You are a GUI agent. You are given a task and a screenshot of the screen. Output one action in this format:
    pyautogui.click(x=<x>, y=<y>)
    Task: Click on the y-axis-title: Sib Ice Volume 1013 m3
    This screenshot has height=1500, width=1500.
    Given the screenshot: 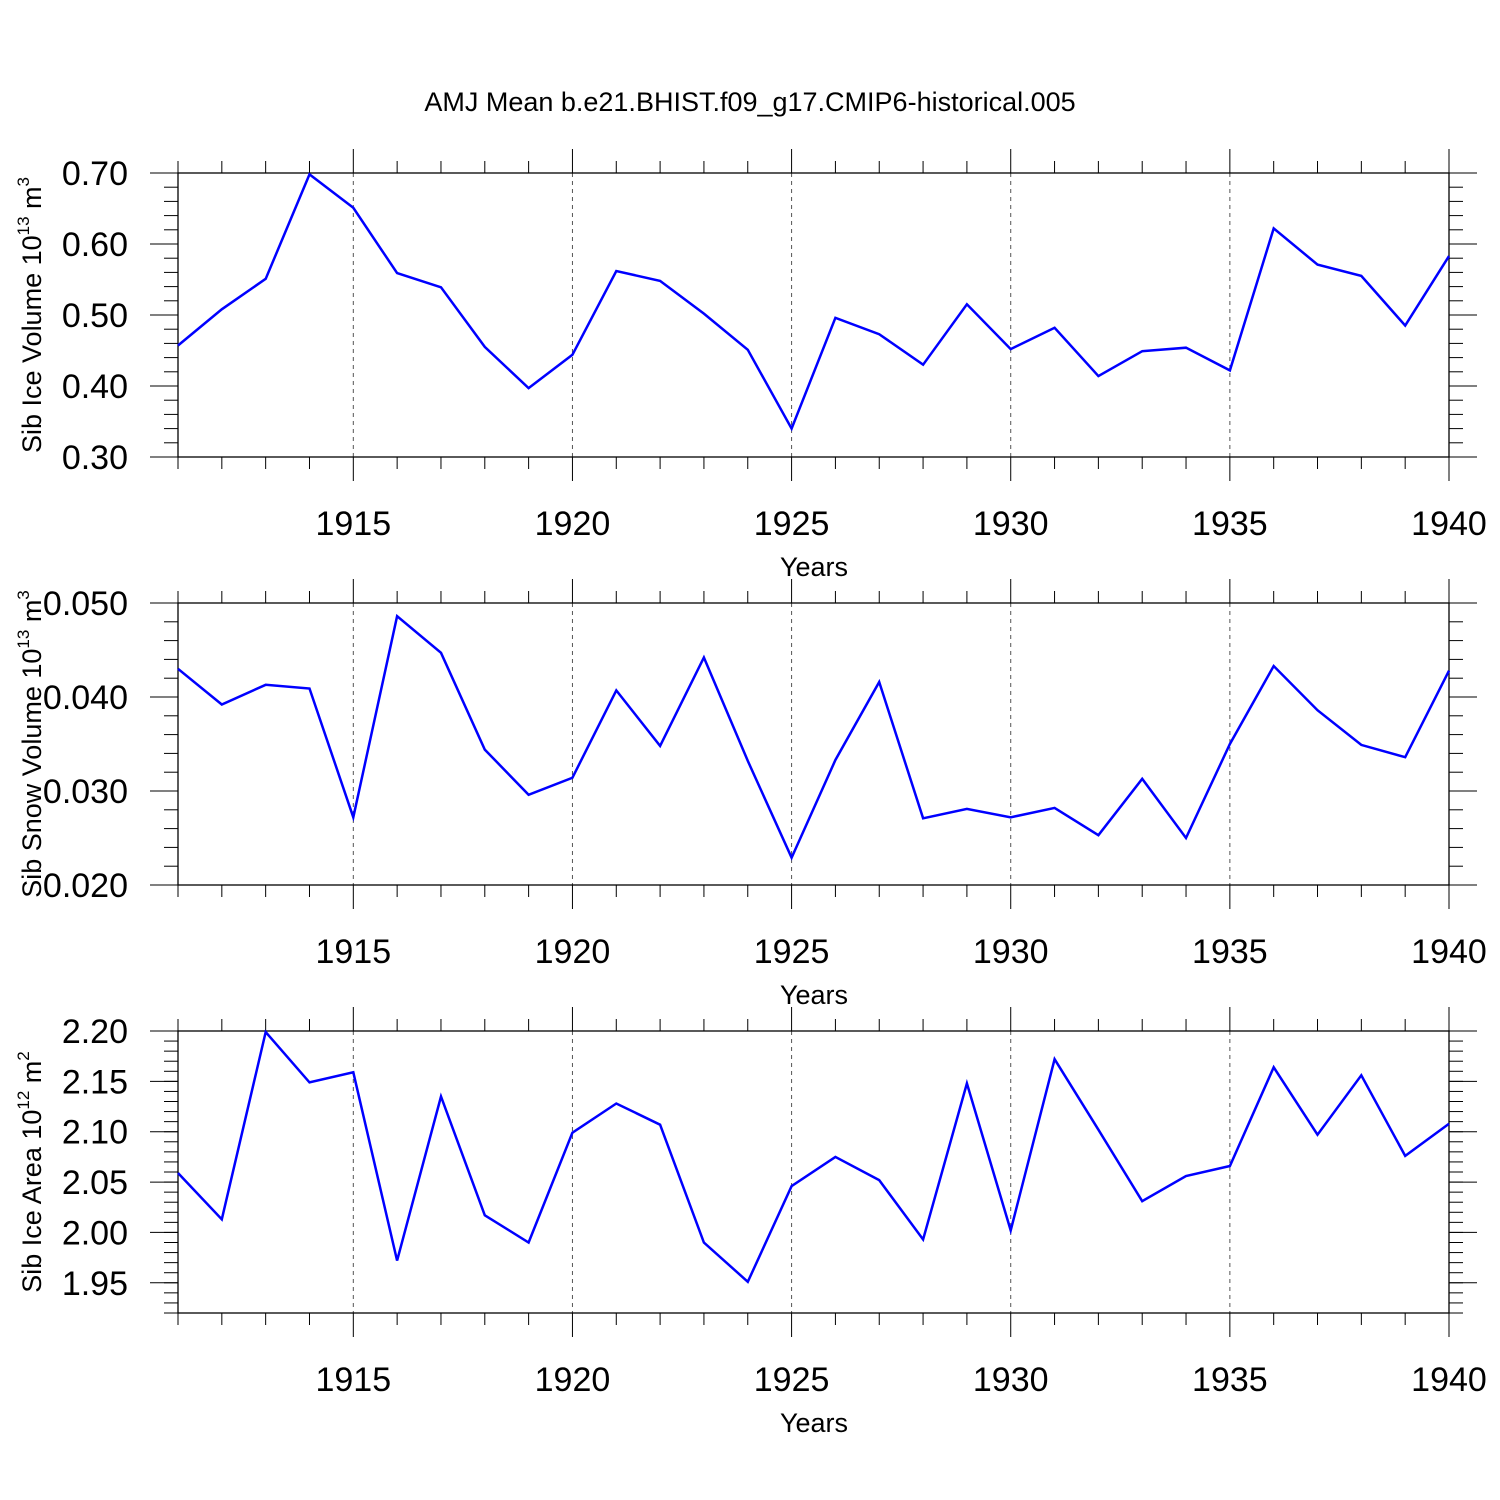 What is the action you would take?
    pyautogui.click(x=30, y=315)
    